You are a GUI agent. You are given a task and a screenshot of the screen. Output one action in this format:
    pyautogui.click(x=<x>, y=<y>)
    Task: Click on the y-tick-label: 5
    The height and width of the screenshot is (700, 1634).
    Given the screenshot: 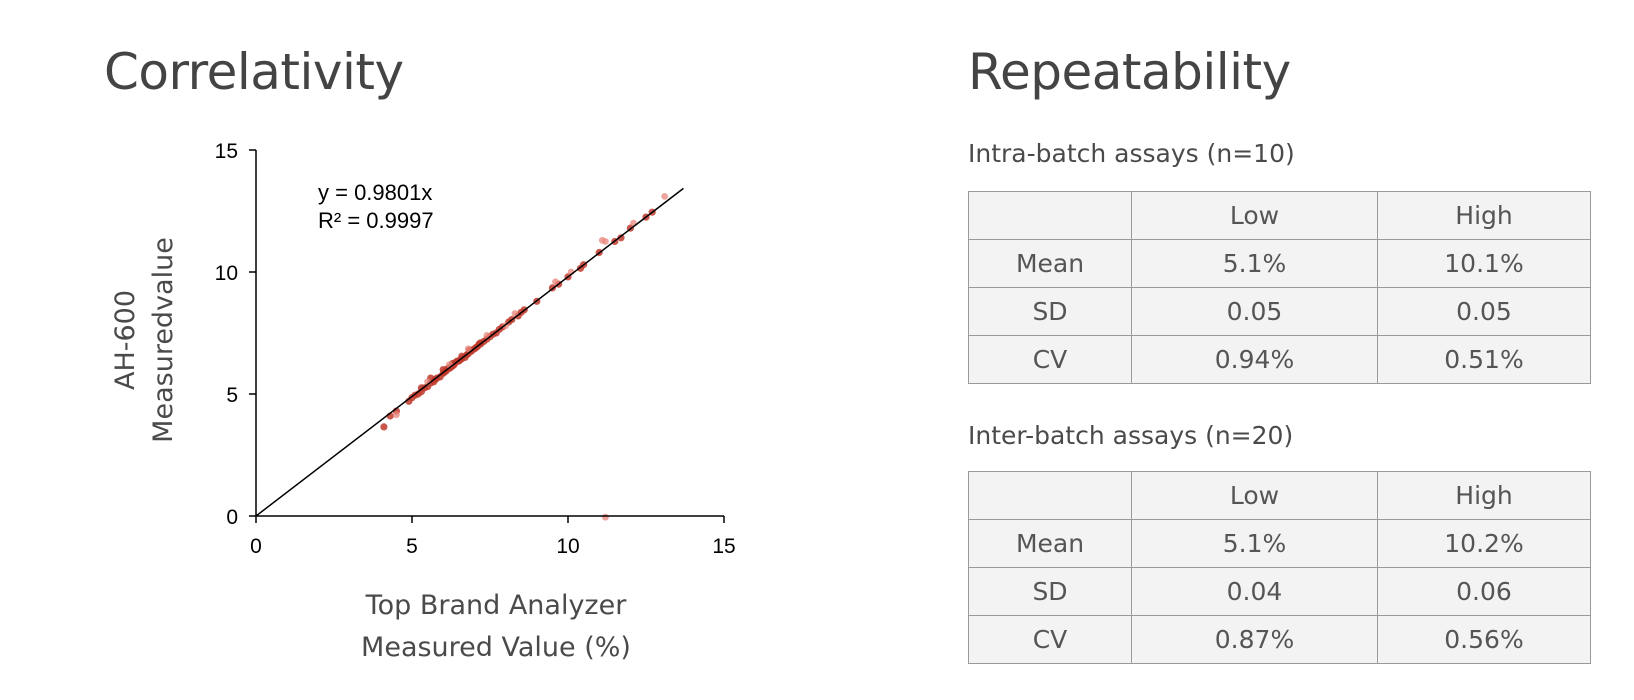 What is the action you would take?
    pyautogui.click(x=232, y=395)
    